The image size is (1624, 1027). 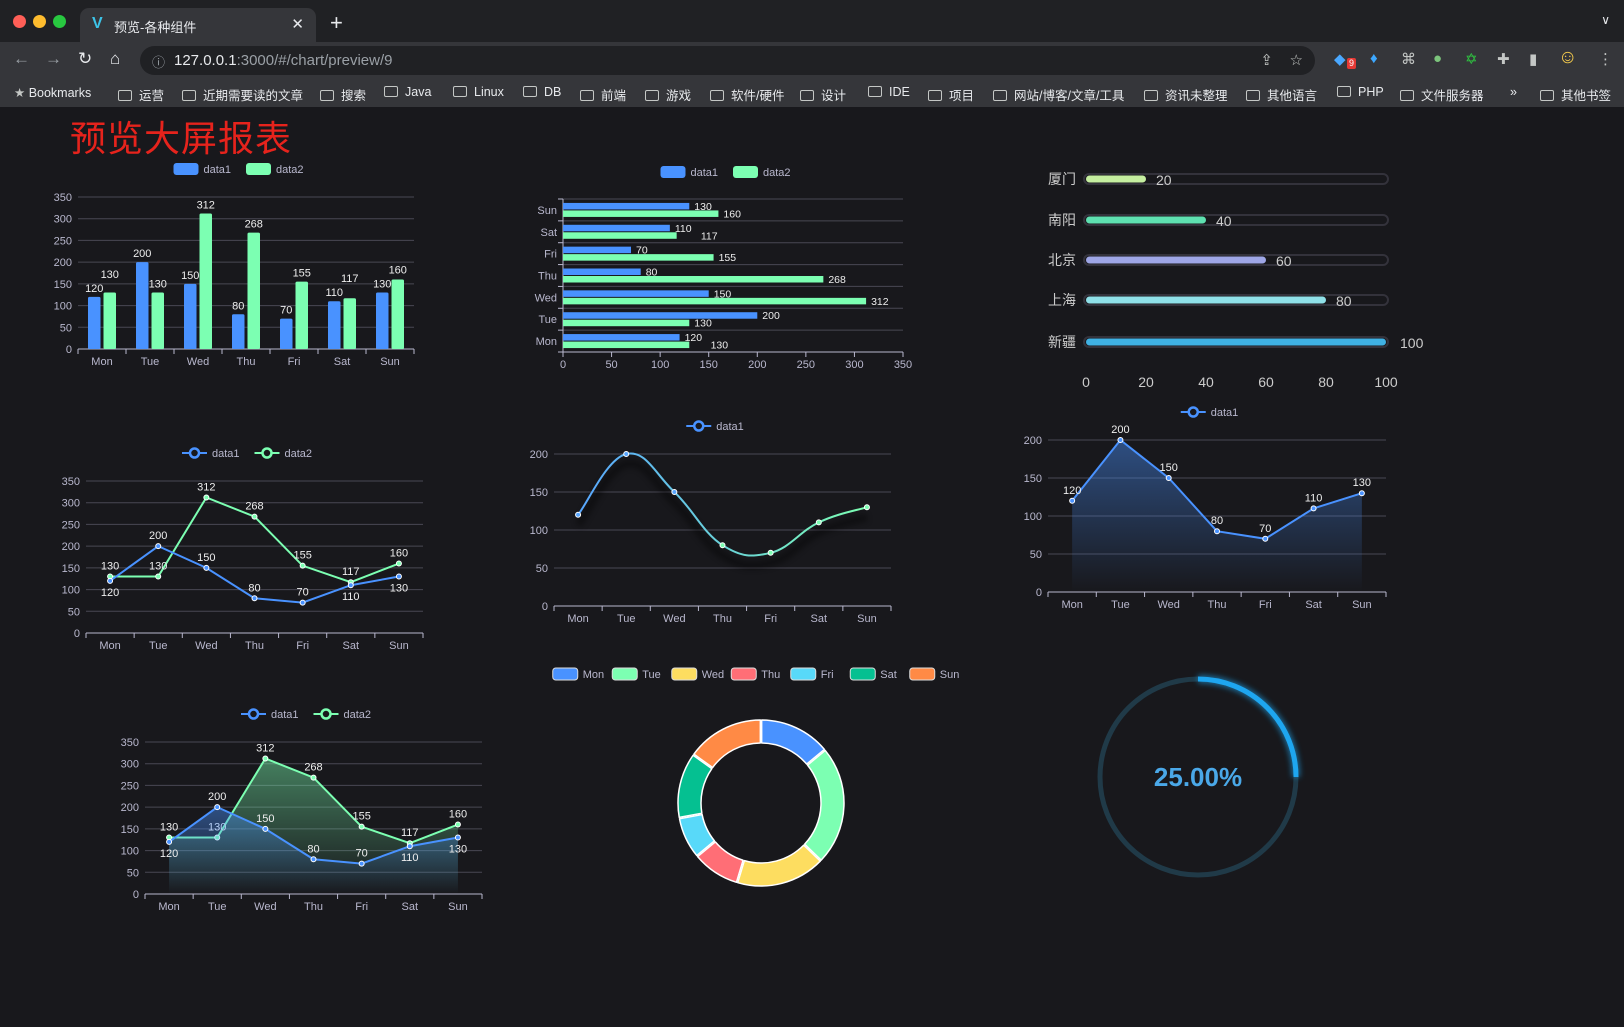 I want to click on extension-icon: ◆ 9, so click(x=1345, y=60).